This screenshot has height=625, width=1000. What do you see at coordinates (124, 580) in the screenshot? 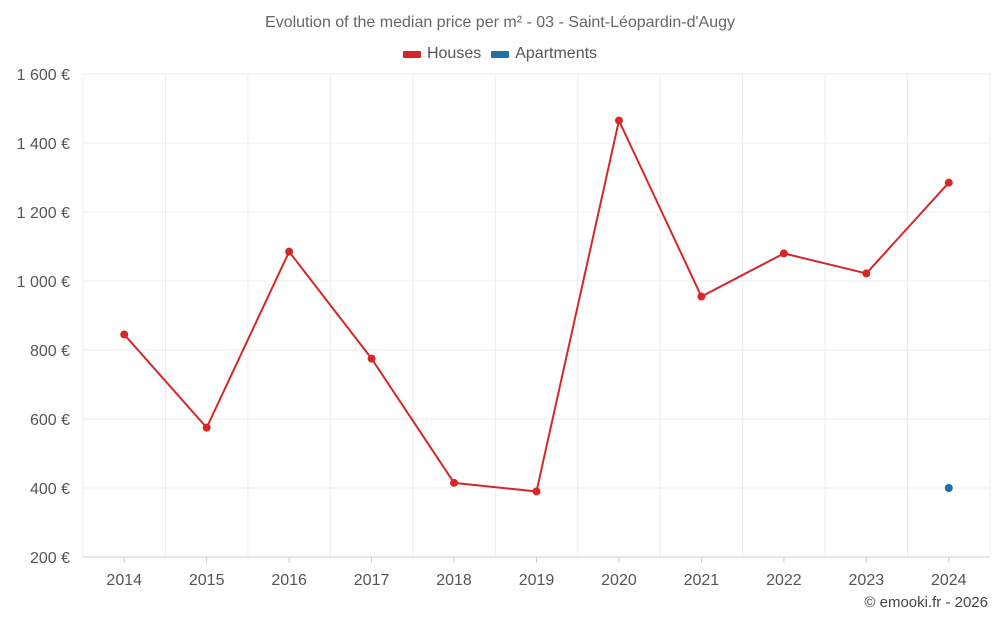
I see `x-tick-label: 2014` at bounding box center [124, 580].